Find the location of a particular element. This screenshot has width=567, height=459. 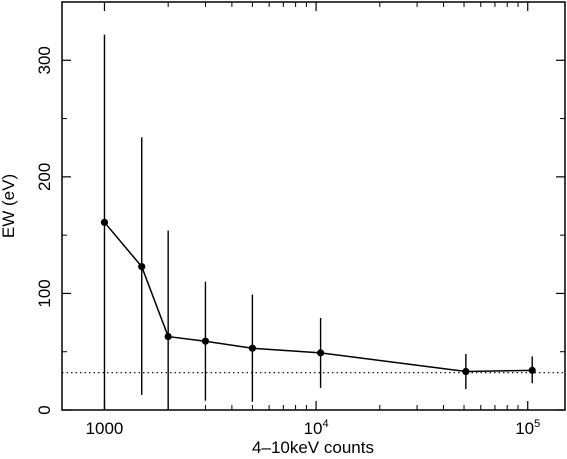

y-tick-label: 200 is located at coordinates (44, 177).